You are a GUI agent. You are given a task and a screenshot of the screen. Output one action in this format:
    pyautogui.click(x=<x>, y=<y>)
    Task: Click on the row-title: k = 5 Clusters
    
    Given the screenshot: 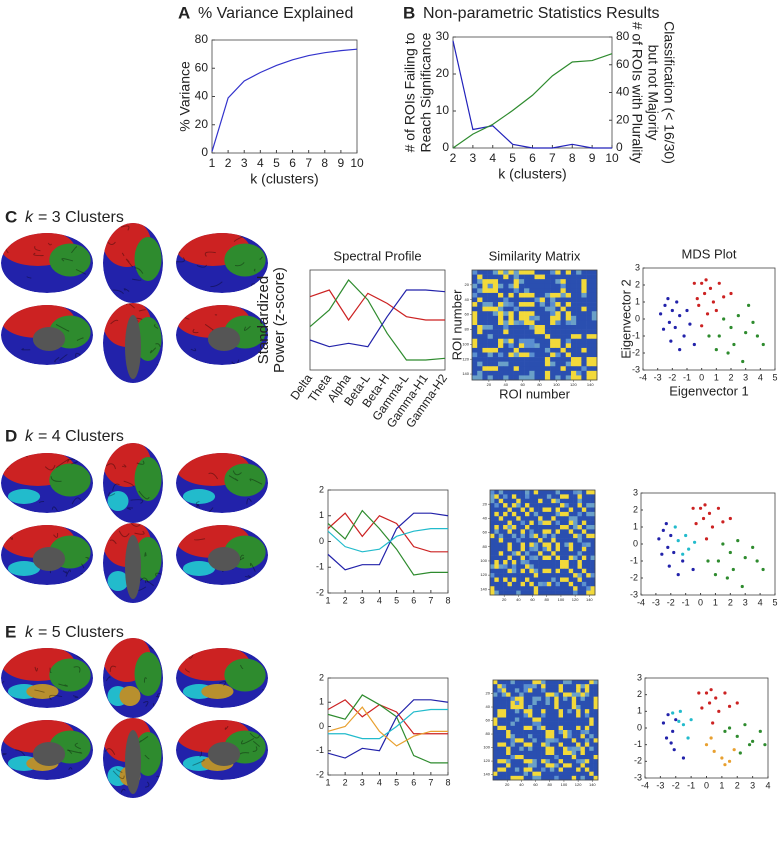 What is the action you would take?
    pyautogui.click(x=74, y=632)
    